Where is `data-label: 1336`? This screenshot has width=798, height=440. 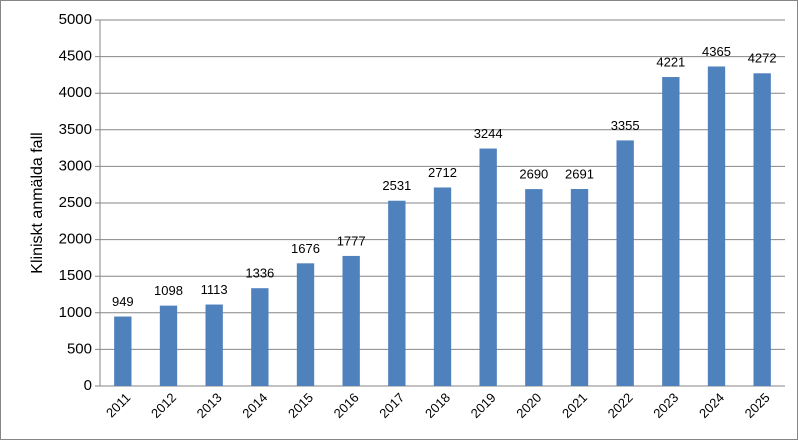 data-label: 1336 is located at coordinates (259, 273).